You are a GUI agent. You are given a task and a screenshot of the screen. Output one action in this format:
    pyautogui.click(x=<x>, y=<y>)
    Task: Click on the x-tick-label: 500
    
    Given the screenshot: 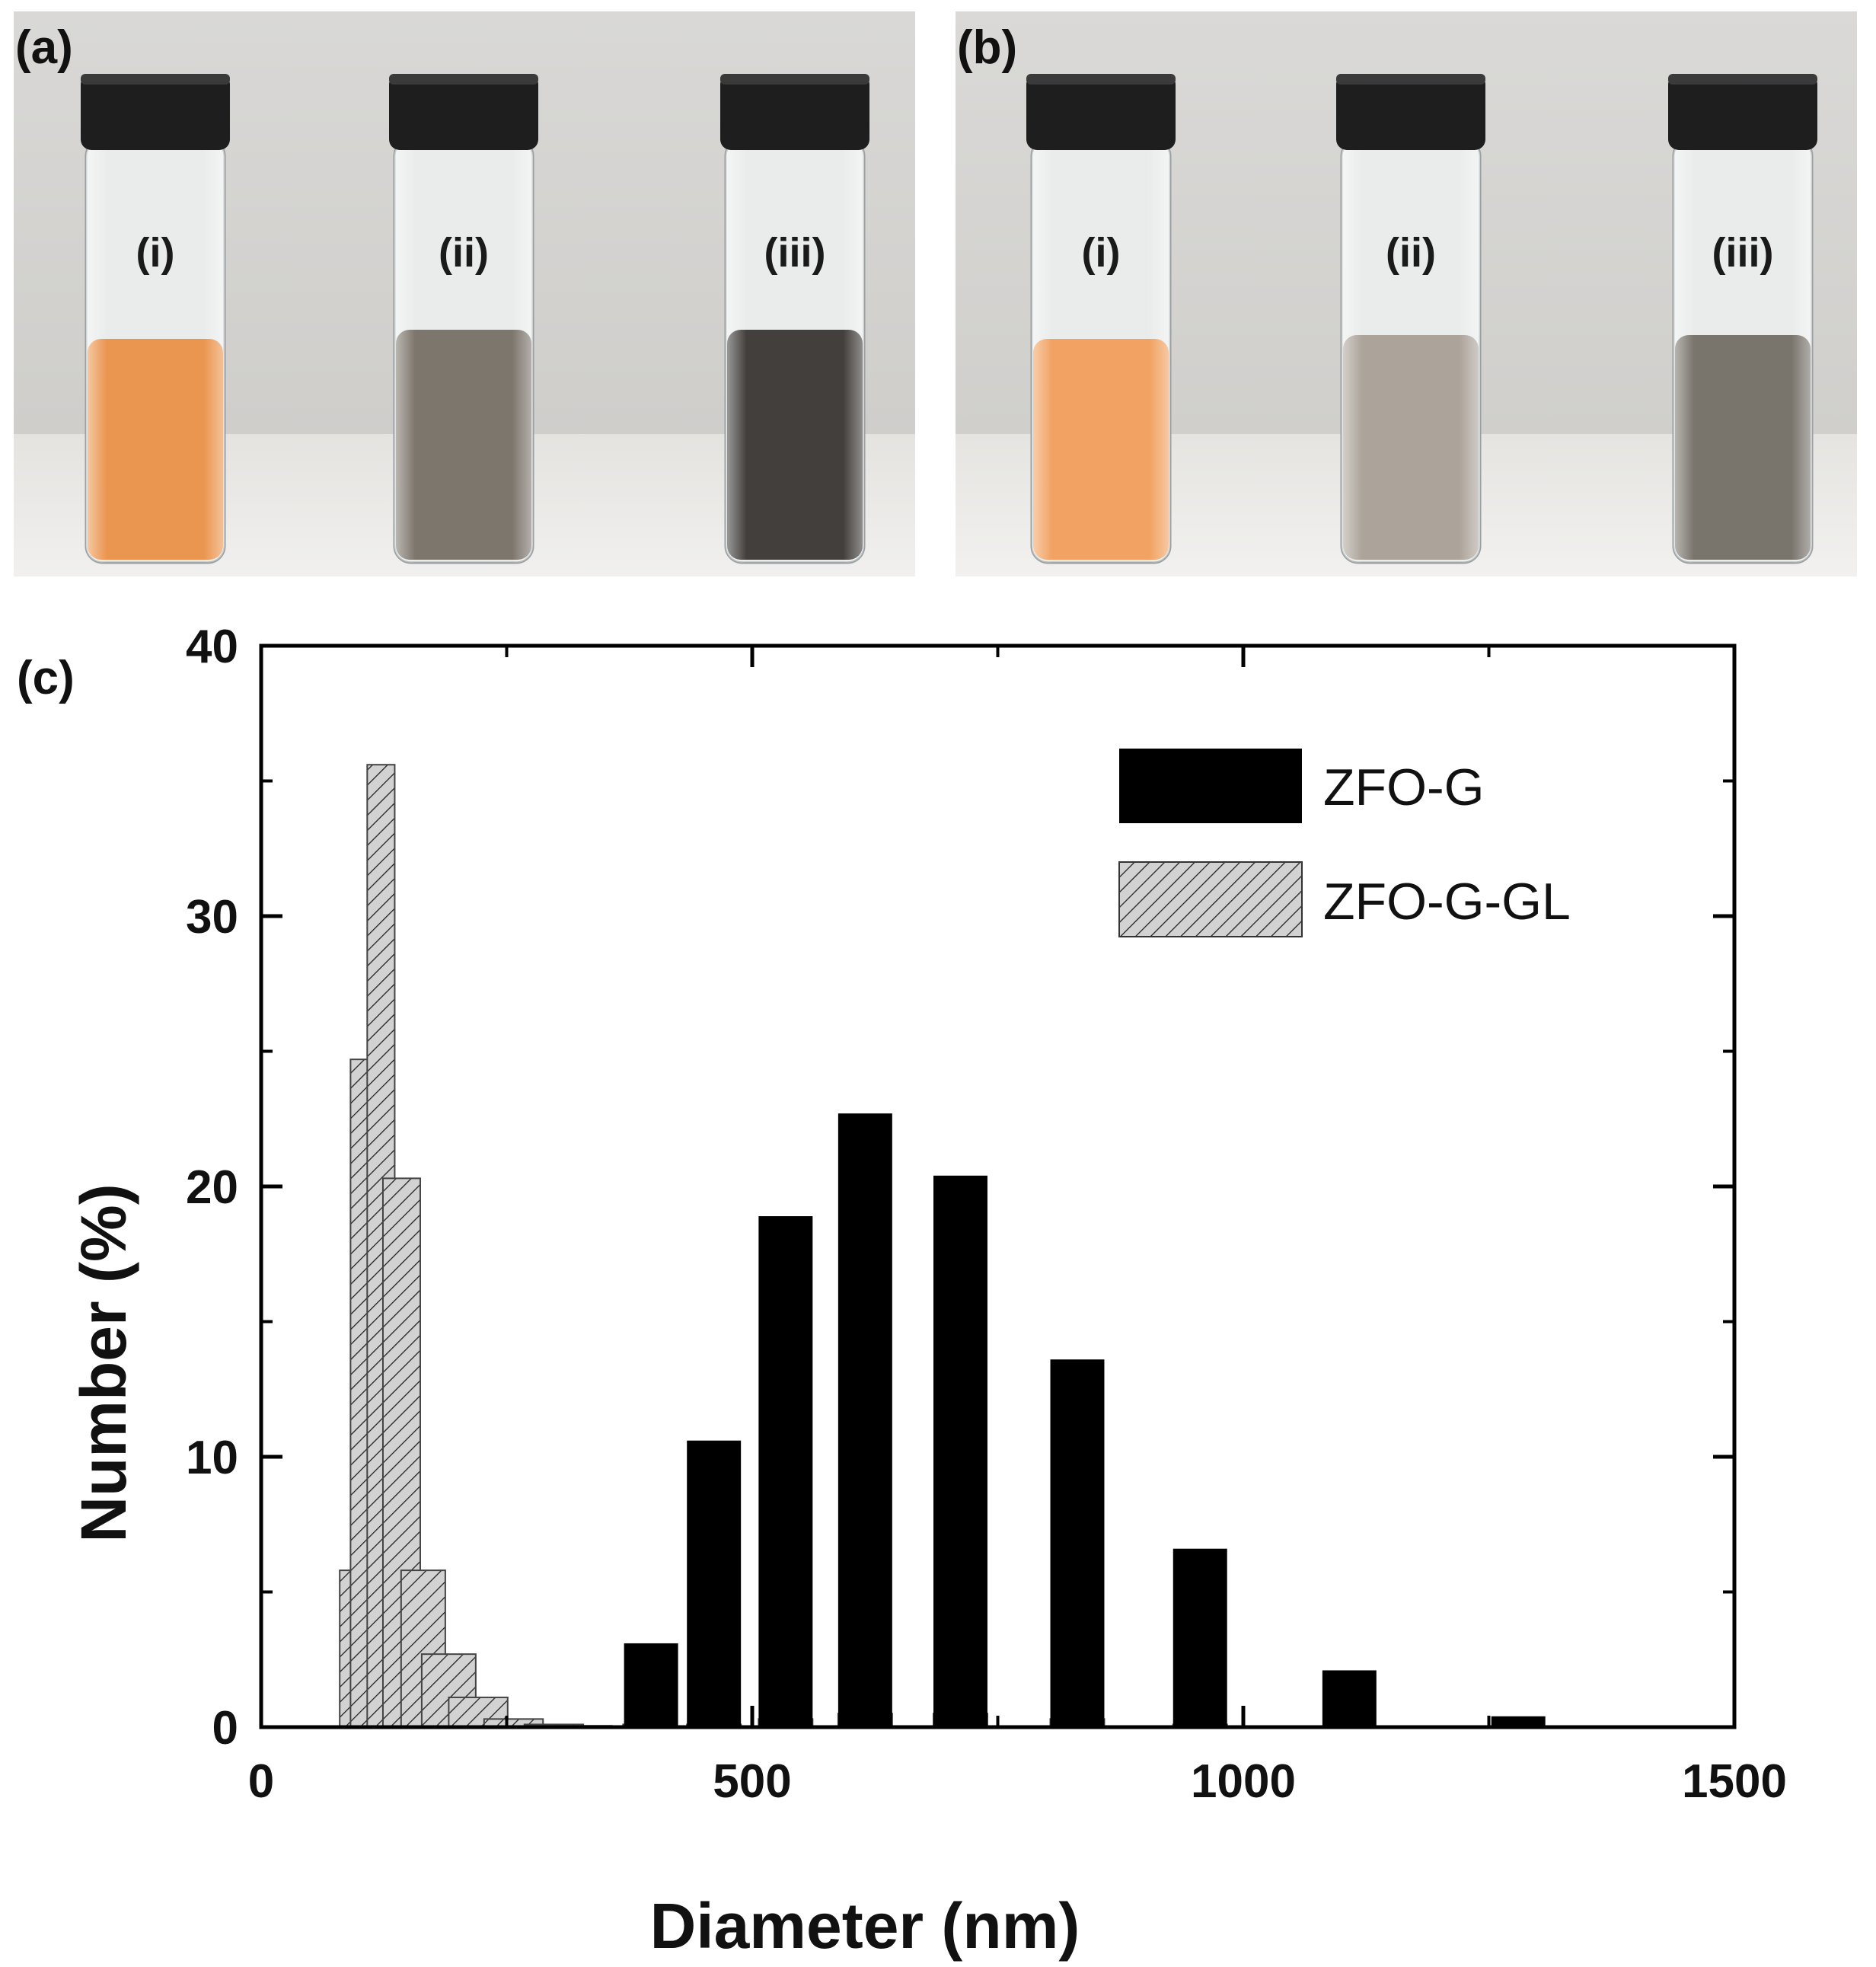 What is the action you would take?
    pyautogui.click(x=752, y=1781)
    